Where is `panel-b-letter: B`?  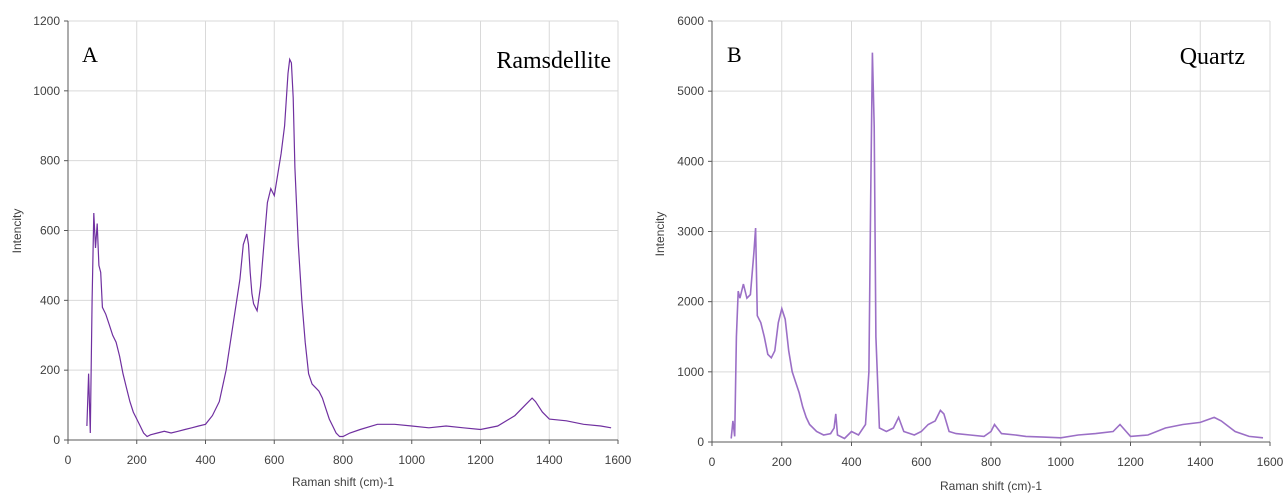
panel-b-letter: B is located at coordinates (734, 54).